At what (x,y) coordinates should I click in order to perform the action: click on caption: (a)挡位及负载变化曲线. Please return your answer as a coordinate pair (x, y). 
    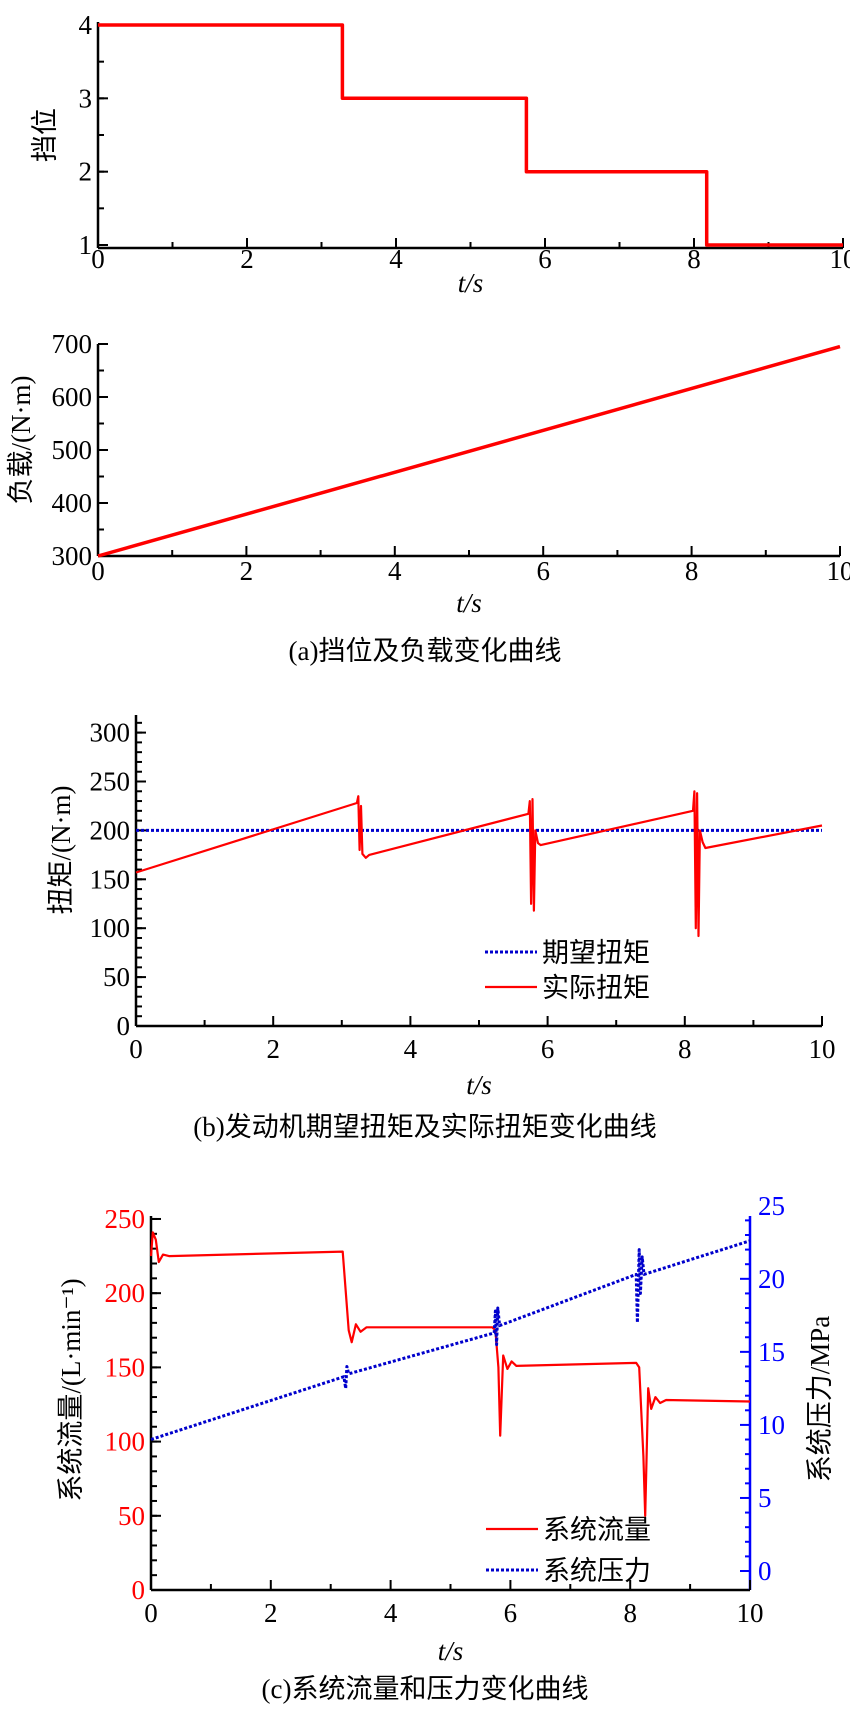
    Looking at the image, I should click on (425, 651).